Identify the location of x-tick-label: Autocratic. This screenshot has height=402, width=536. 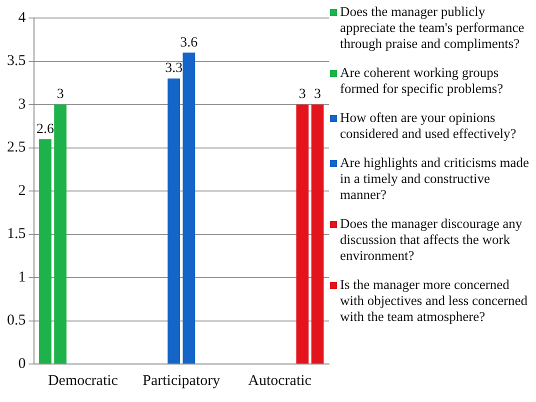
(280, 380).